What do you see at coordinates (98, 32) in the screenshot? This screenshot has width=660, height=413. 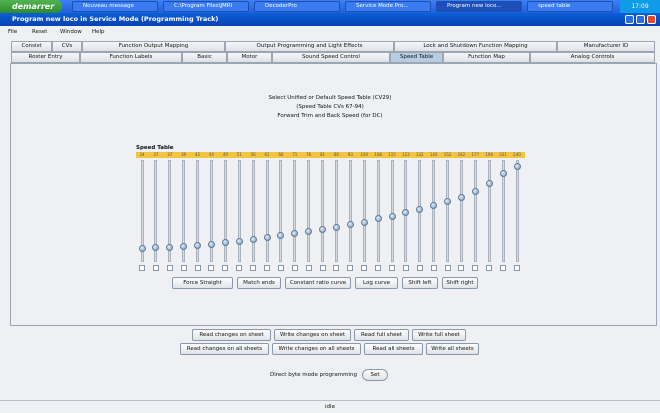 I see `menu-item: Help` at bounding box center [98, 32].